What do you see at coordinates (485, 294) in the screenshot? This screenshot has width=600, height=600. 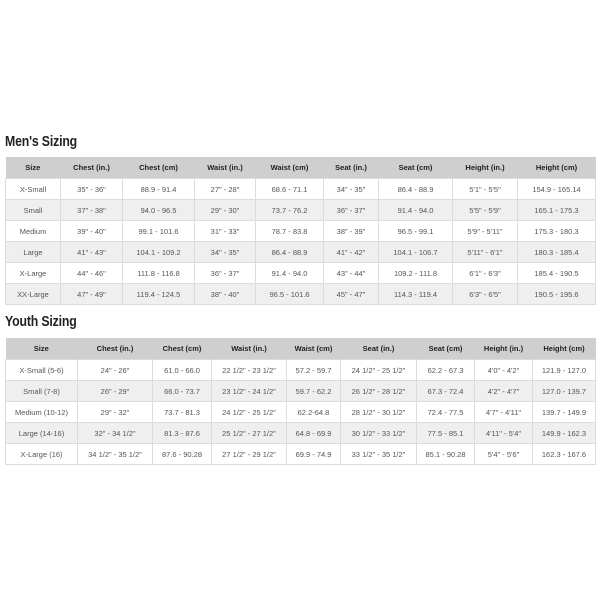 I see `table-cell: 6'3" - 6'5"` at bounding box center [485, 294].